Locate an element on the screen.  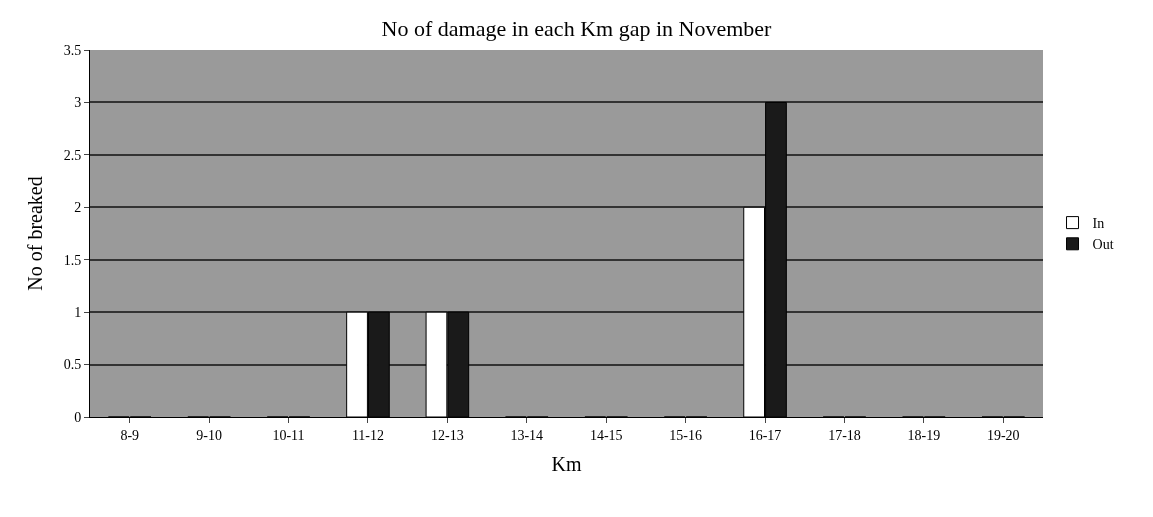
x-tick-label: 16-17 is located at coordinates (765, 435).